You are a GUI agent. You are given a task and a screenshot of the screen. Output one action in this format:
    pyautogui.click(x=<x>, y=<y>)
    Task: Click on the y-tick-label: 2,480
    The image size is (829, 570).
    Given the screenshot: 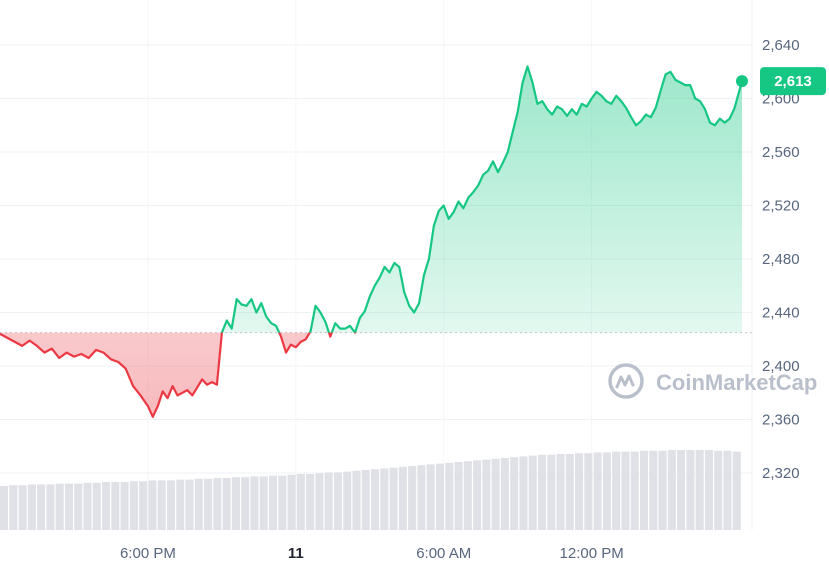 What is the action you would take?
    pyautogui.click(x=781, y=259)
    